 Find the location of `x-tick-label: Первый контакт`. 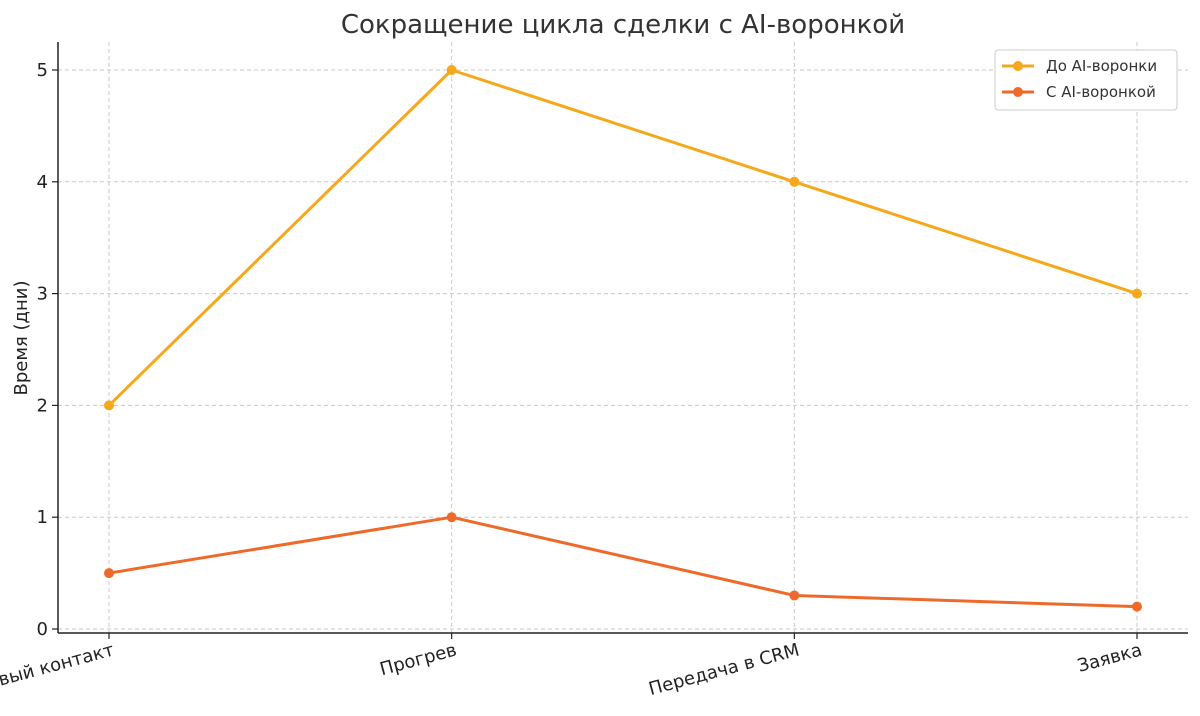

x-tick-label: Первый контакт is located at coordinates (58, 670).